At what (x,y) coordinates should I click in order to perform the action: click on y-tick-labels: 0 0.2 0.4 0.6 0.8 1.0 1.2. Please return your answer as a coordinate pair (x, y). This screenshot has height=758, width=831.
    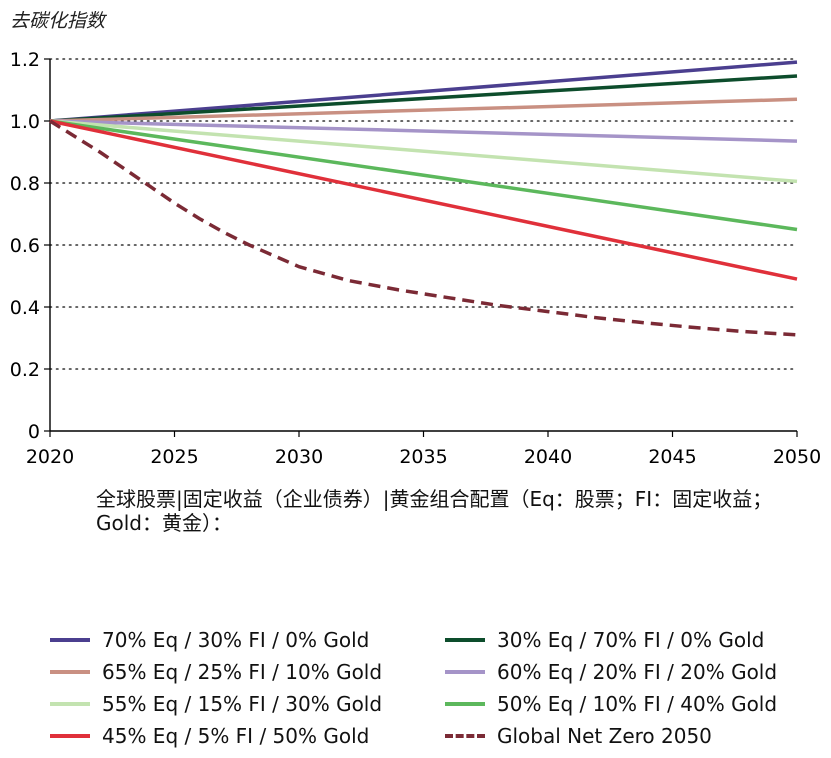
    Looking at the image, I should click on (25, 246).